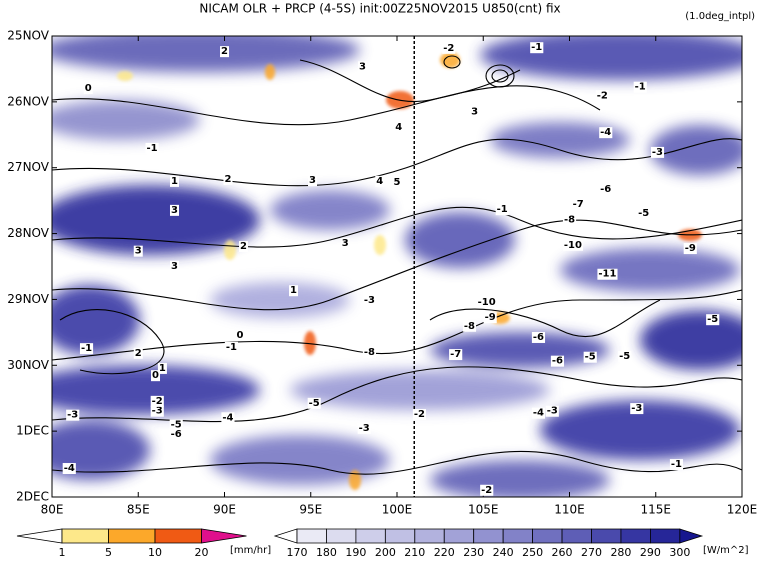 The image size is (760, 565). Describe the element at coordinates (62, 552) in the screenshot. I see `colorbar-tick-label: 1` at that location.